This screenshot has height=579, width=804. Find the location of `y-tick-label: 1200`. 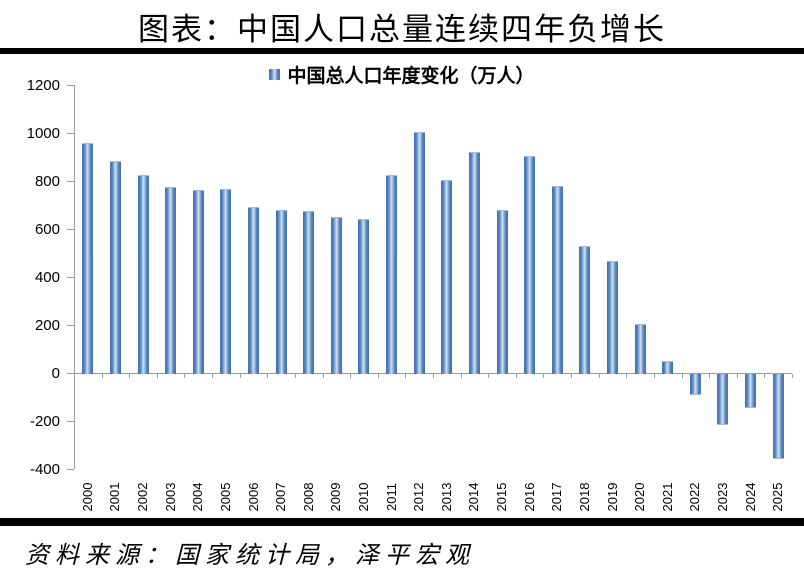

y-tick-label: 1200 is located at coordinates (43, 85).